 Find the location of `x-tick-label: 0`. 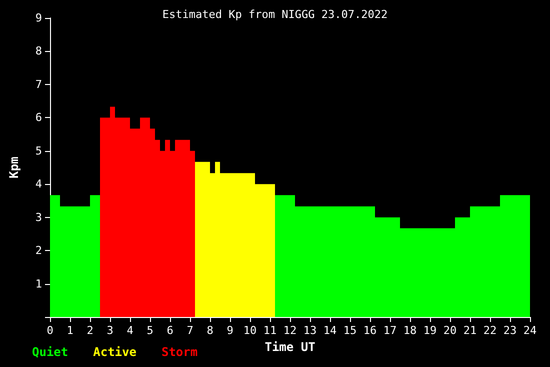

x-tick-label: 0 is located at coordinates (50, 330).